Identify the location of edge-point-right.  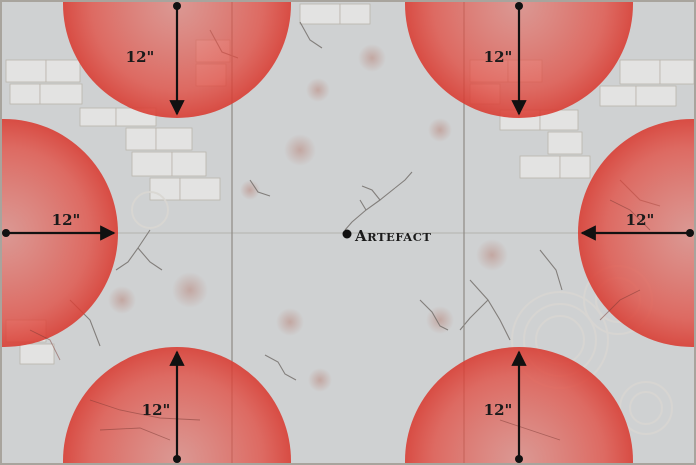
(690, 233).